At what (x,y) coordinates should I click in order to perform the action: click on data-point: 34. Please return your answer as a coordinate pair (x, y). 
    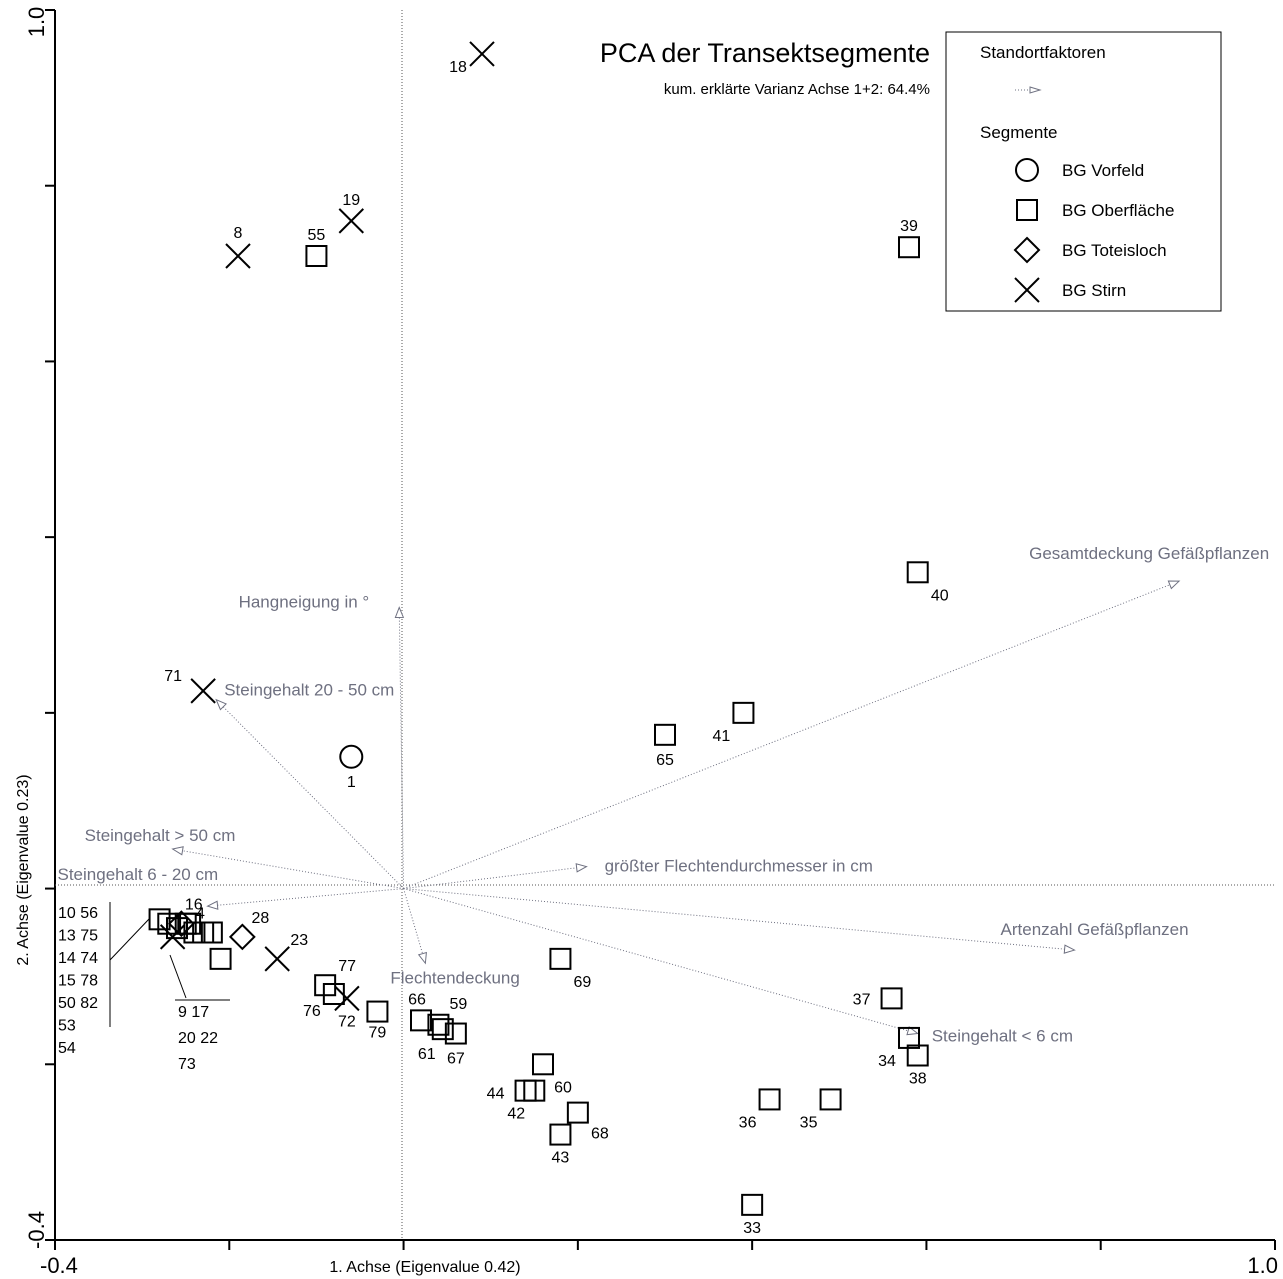
    Looking at the image, I should click on (899, 1048).